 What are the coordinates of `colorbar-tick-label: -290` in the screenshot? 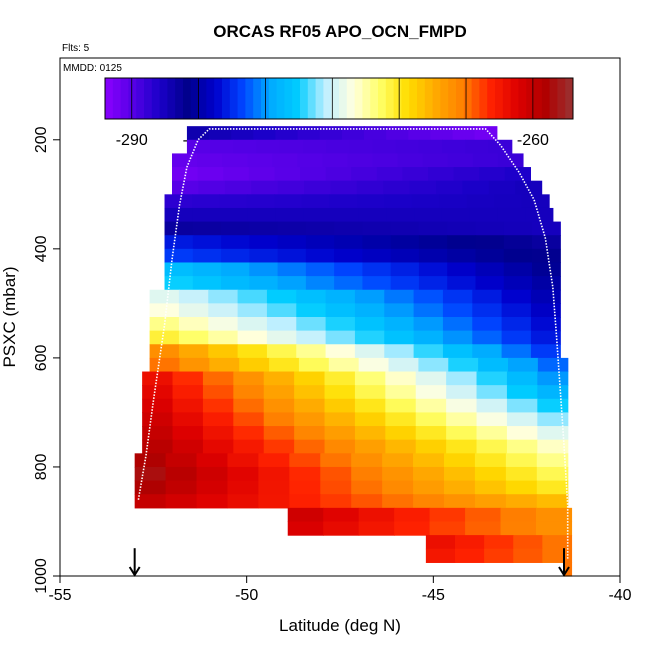 It's located at (132, 140).